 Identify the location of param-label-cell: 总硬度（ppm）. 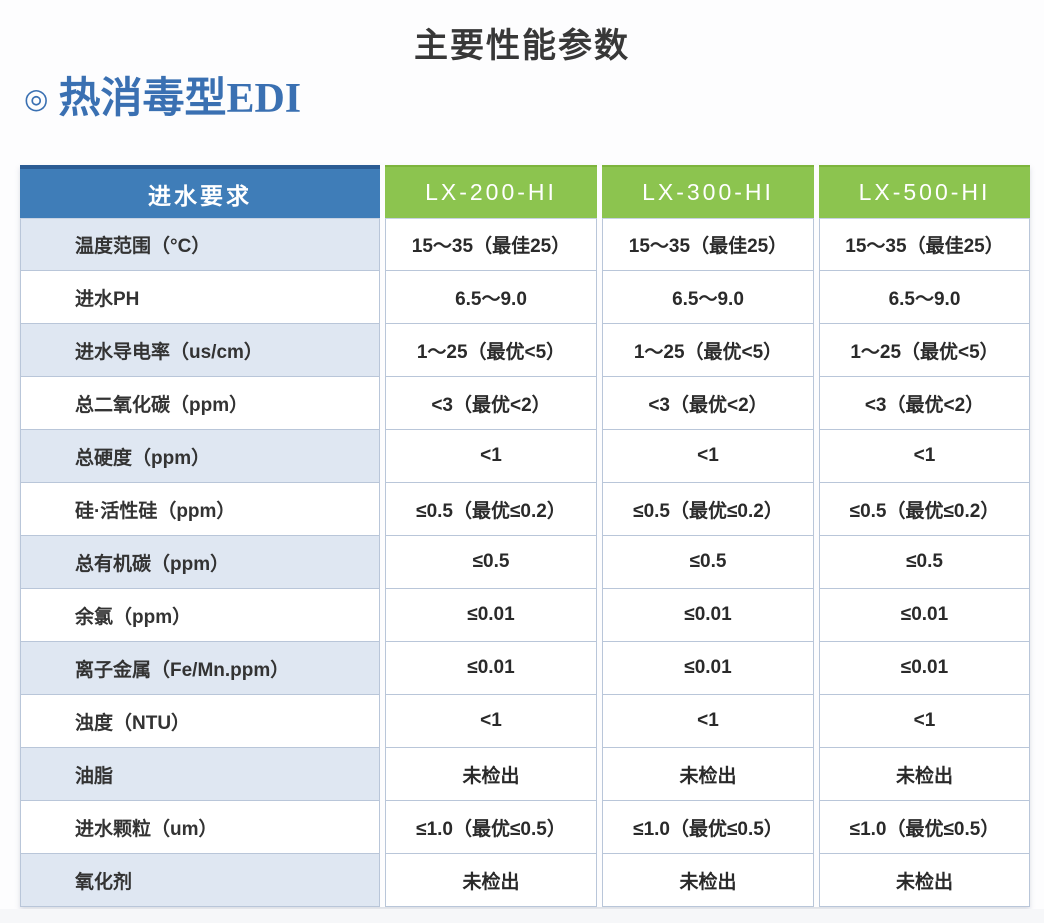
(200, 456).